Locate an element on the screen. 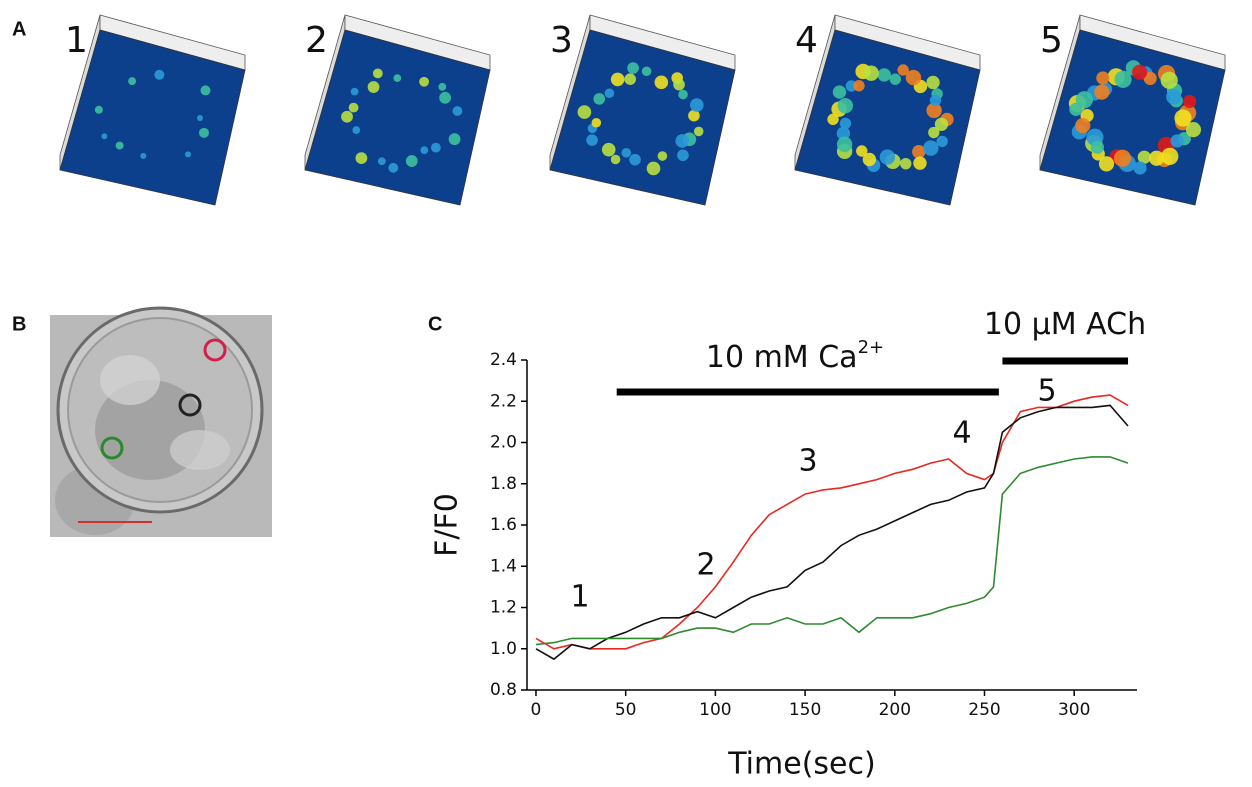 The image size is (1252, 787). y-tick-label: 1.4 is located at coordinates (503, 566).